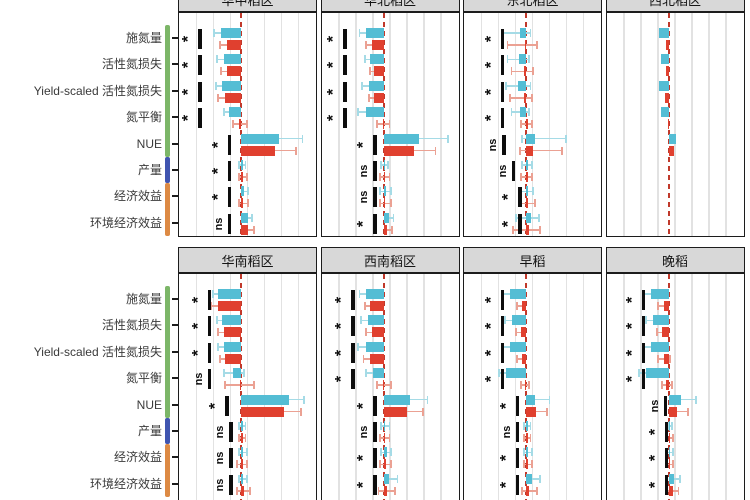  What do you see at coordinates (131, 64) in the screenshot?
I see `row-label: 活性氮损失` at bounding box center [131, 64].